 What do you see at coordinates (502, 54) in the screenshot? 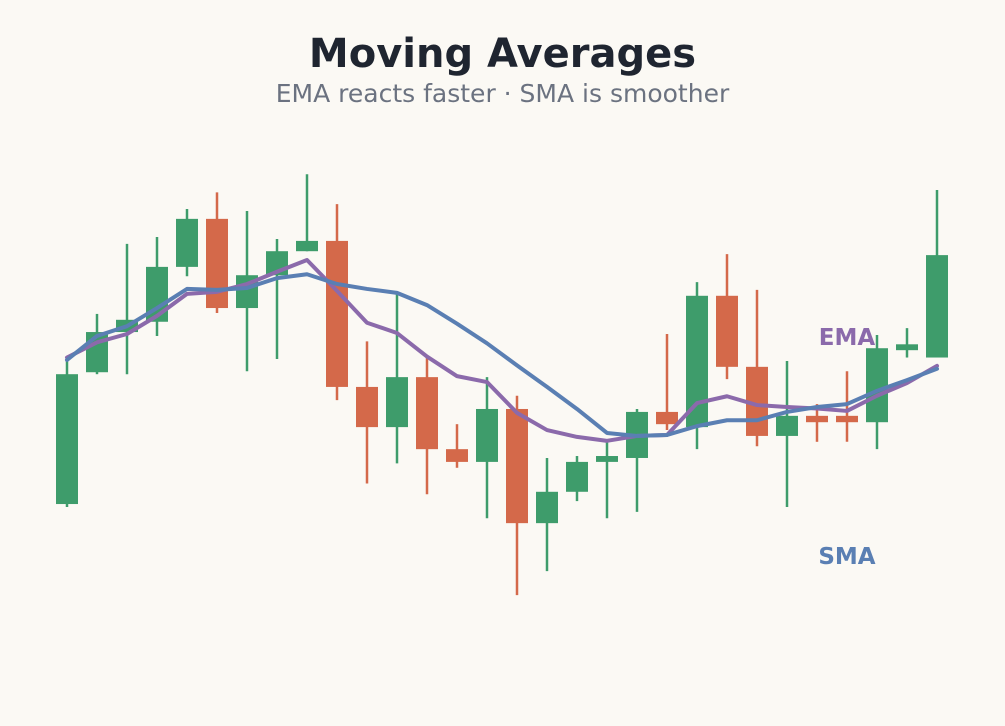
I see `chart-title: Moving Averages` at bounding box center [502, 54].